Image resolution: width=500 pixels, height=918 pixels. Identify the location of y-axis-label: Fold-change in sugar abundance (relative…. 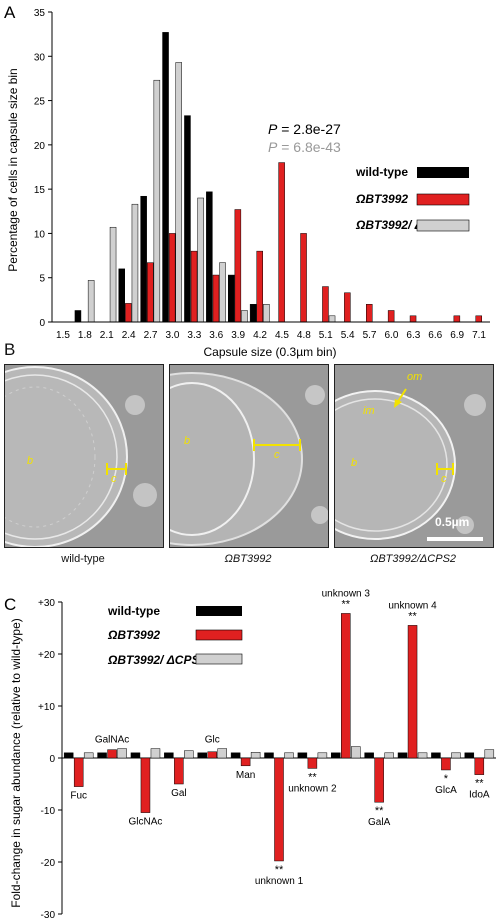
(16, 763).